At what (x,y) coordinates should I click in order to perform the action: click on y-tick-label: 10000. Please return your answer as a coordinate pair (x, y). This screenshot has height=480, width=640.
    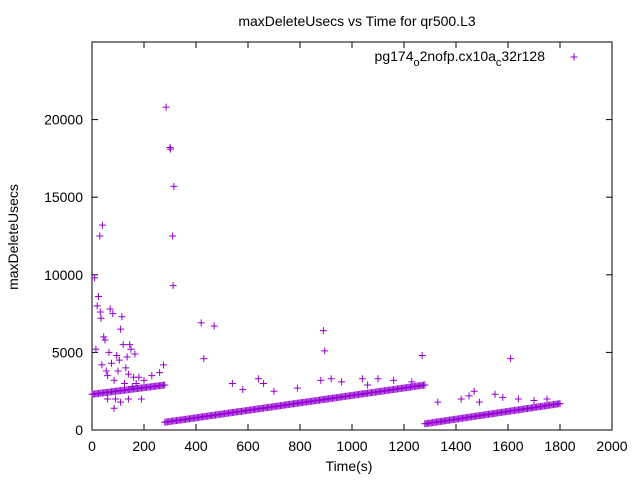
    Looking at the image, I should click on (63, 275).